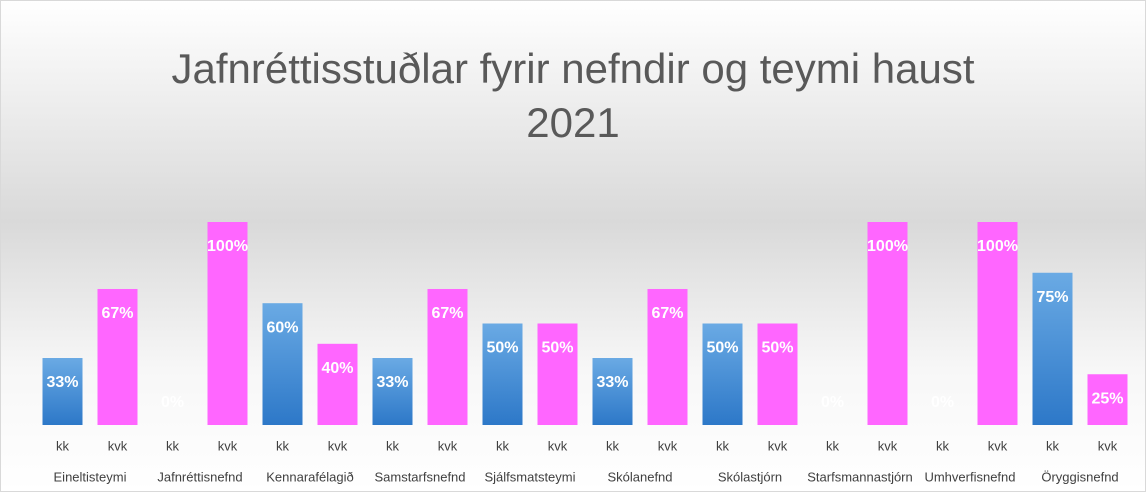 This screenshot has height=492, width=1146. I want to click on category-label: Skólastjórn, so click(750, 476).